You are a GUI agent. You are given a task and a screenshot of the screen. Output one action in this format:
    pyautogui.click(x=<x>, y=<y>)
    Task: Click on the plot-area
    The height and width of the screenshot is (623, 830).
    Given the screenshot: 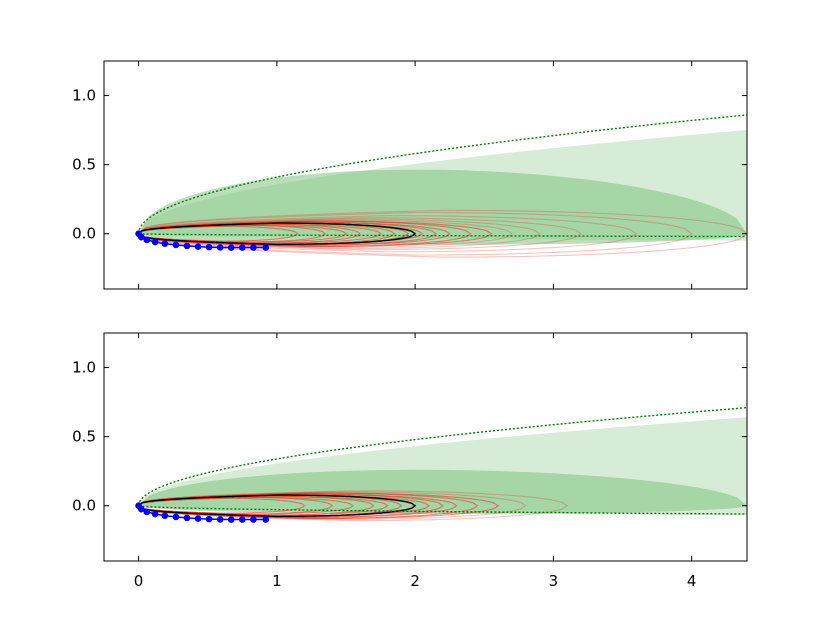 What is the action you would take?
    pyautogui.click(x=441, y=464)
    